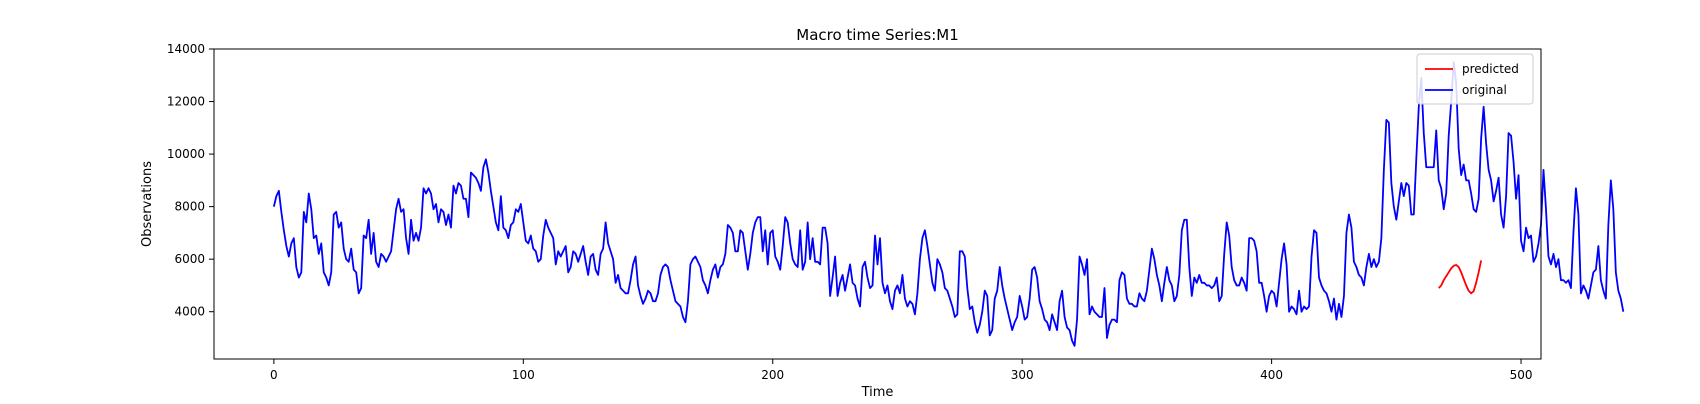  What do you see at coordinates (1521, 375) in the screenshot?
I see `x-tick-label: 500` at bounding box center [1521, 375].